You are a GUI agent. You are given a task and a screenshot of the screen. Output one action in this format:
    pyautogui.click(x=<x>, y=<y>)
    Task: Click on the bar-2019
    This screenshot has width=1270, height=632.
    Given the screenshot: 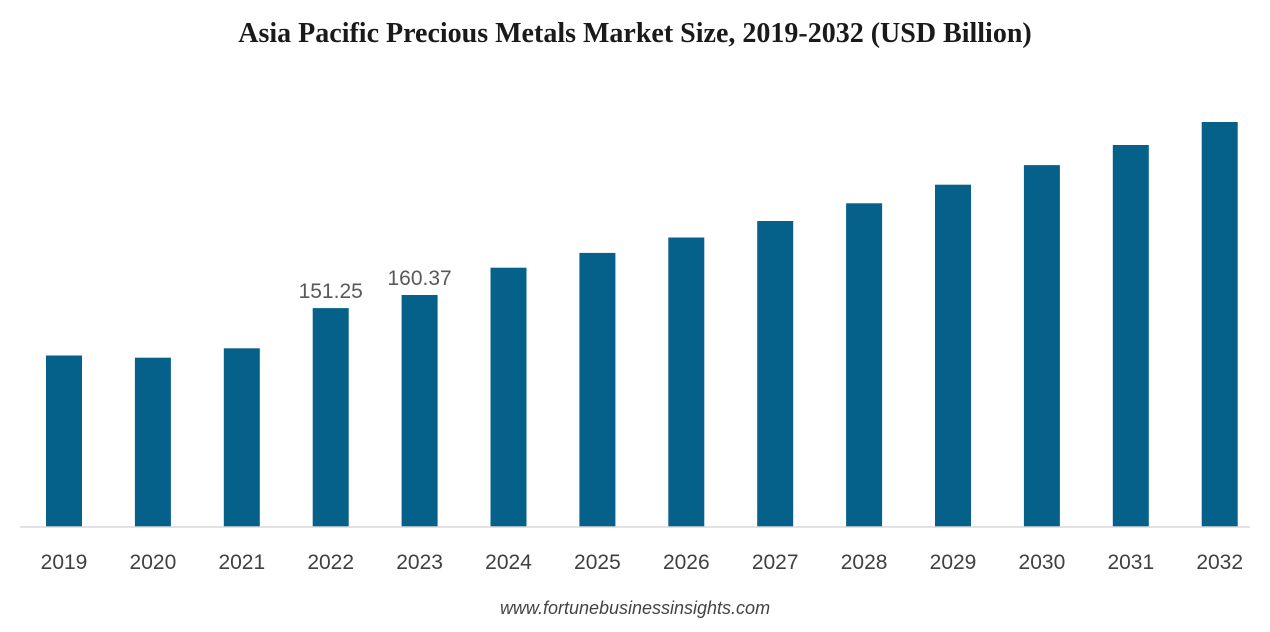 What is the action you would take?
    pyautogui.click(x=64, y=441)
    